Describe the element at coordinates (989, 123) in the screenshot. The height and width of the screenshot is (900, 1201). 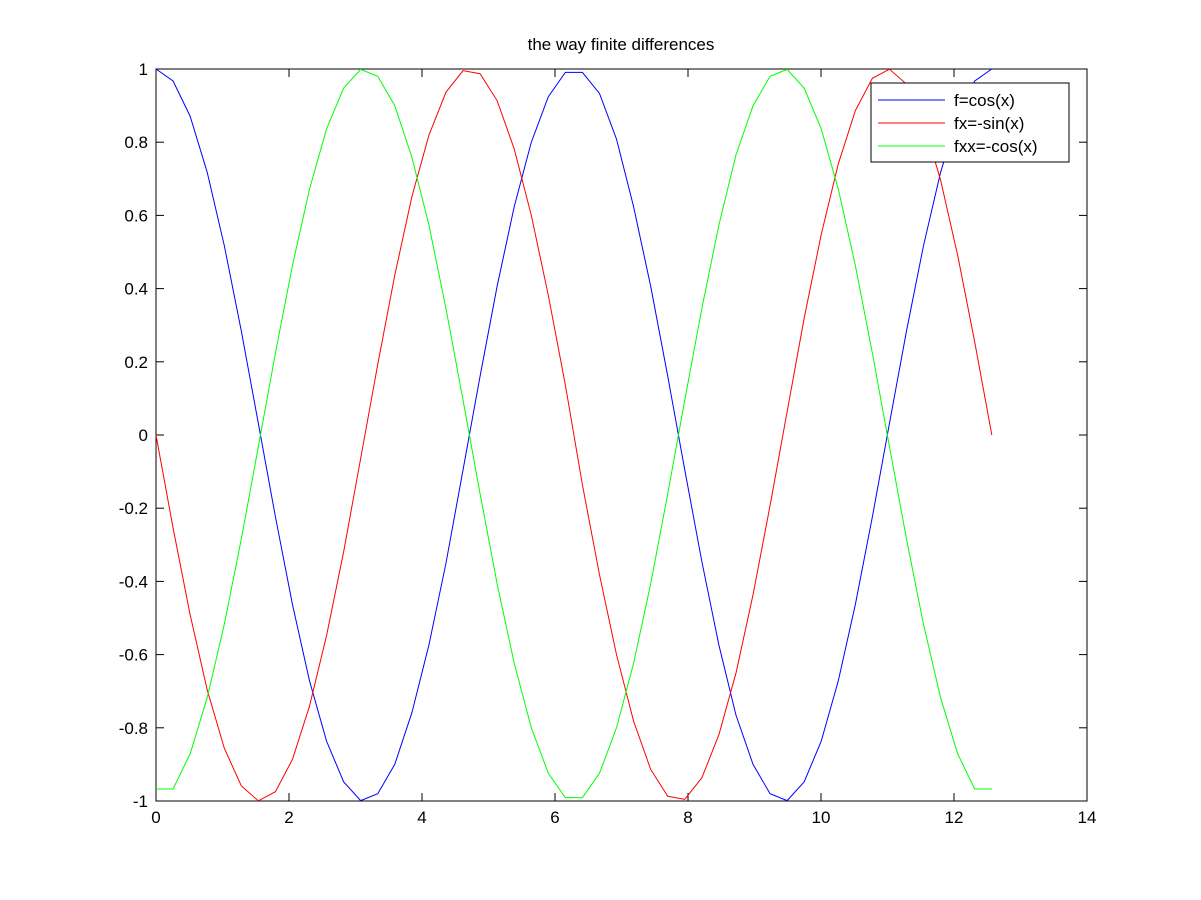
I see `legend-label: fx=-sin(x)` at that location.